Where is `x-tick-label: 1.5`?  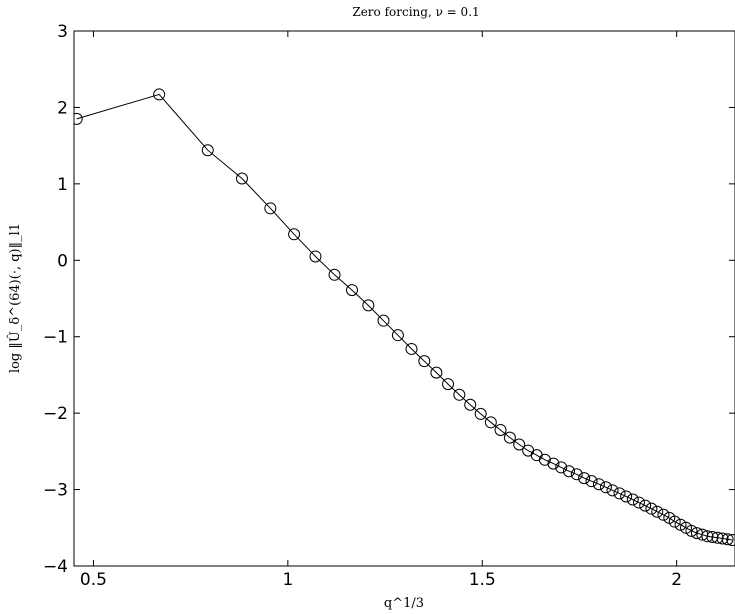
x-tick-label: 1.5 is located at coordinates (482, 580).